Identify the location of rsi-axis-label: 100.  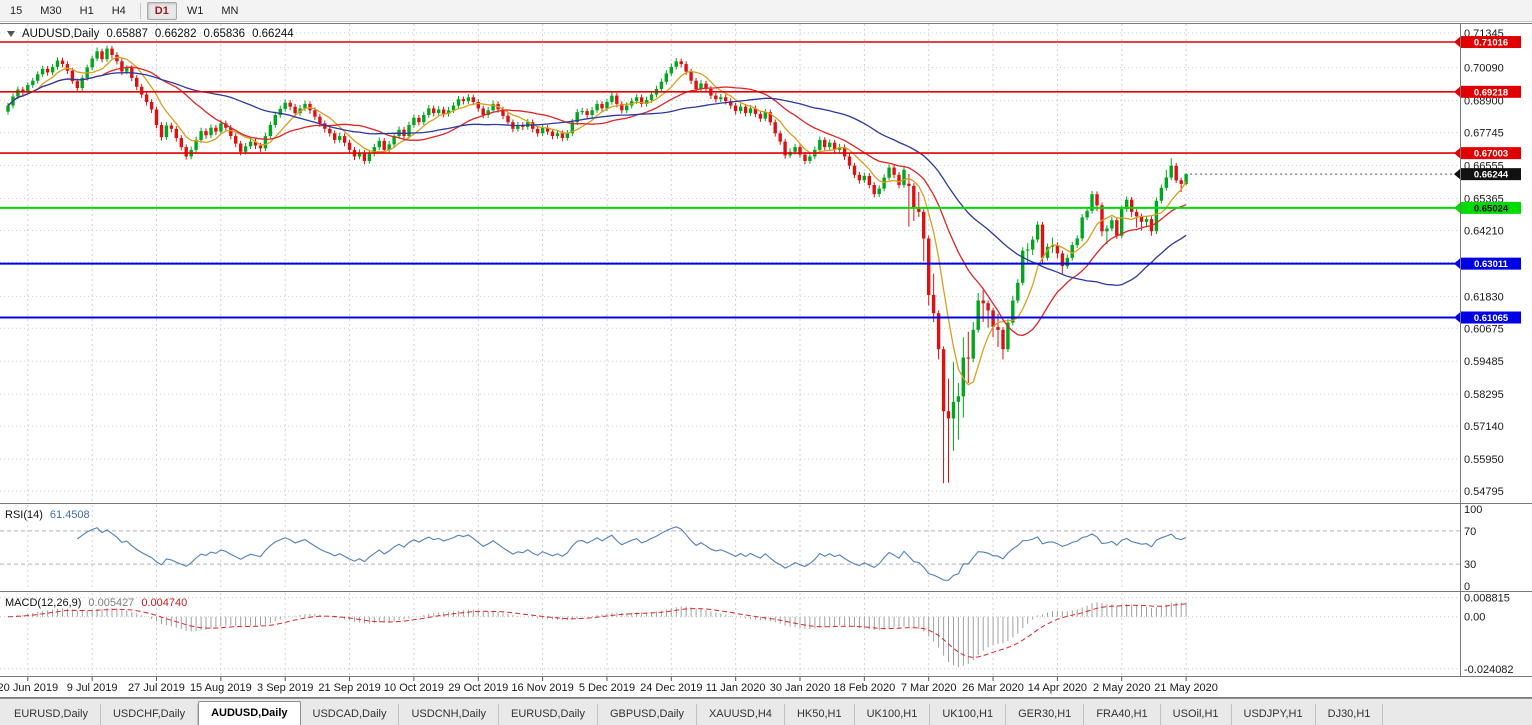
(1473, 510).